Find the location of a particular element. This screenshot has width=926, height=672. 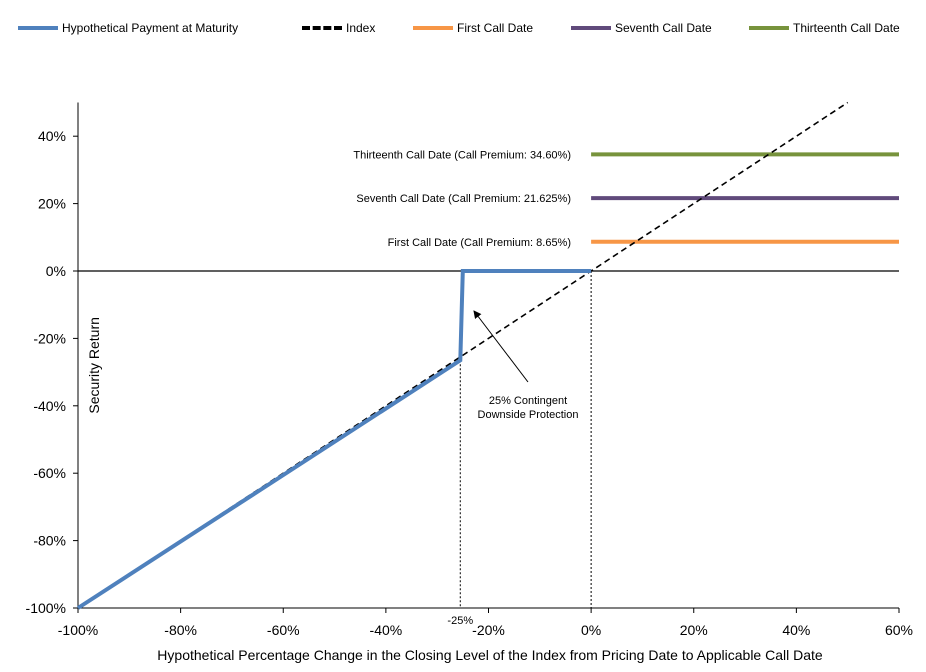

legend-label-seventh-call: Seventh Call Date is located at coordinates (663, 28).